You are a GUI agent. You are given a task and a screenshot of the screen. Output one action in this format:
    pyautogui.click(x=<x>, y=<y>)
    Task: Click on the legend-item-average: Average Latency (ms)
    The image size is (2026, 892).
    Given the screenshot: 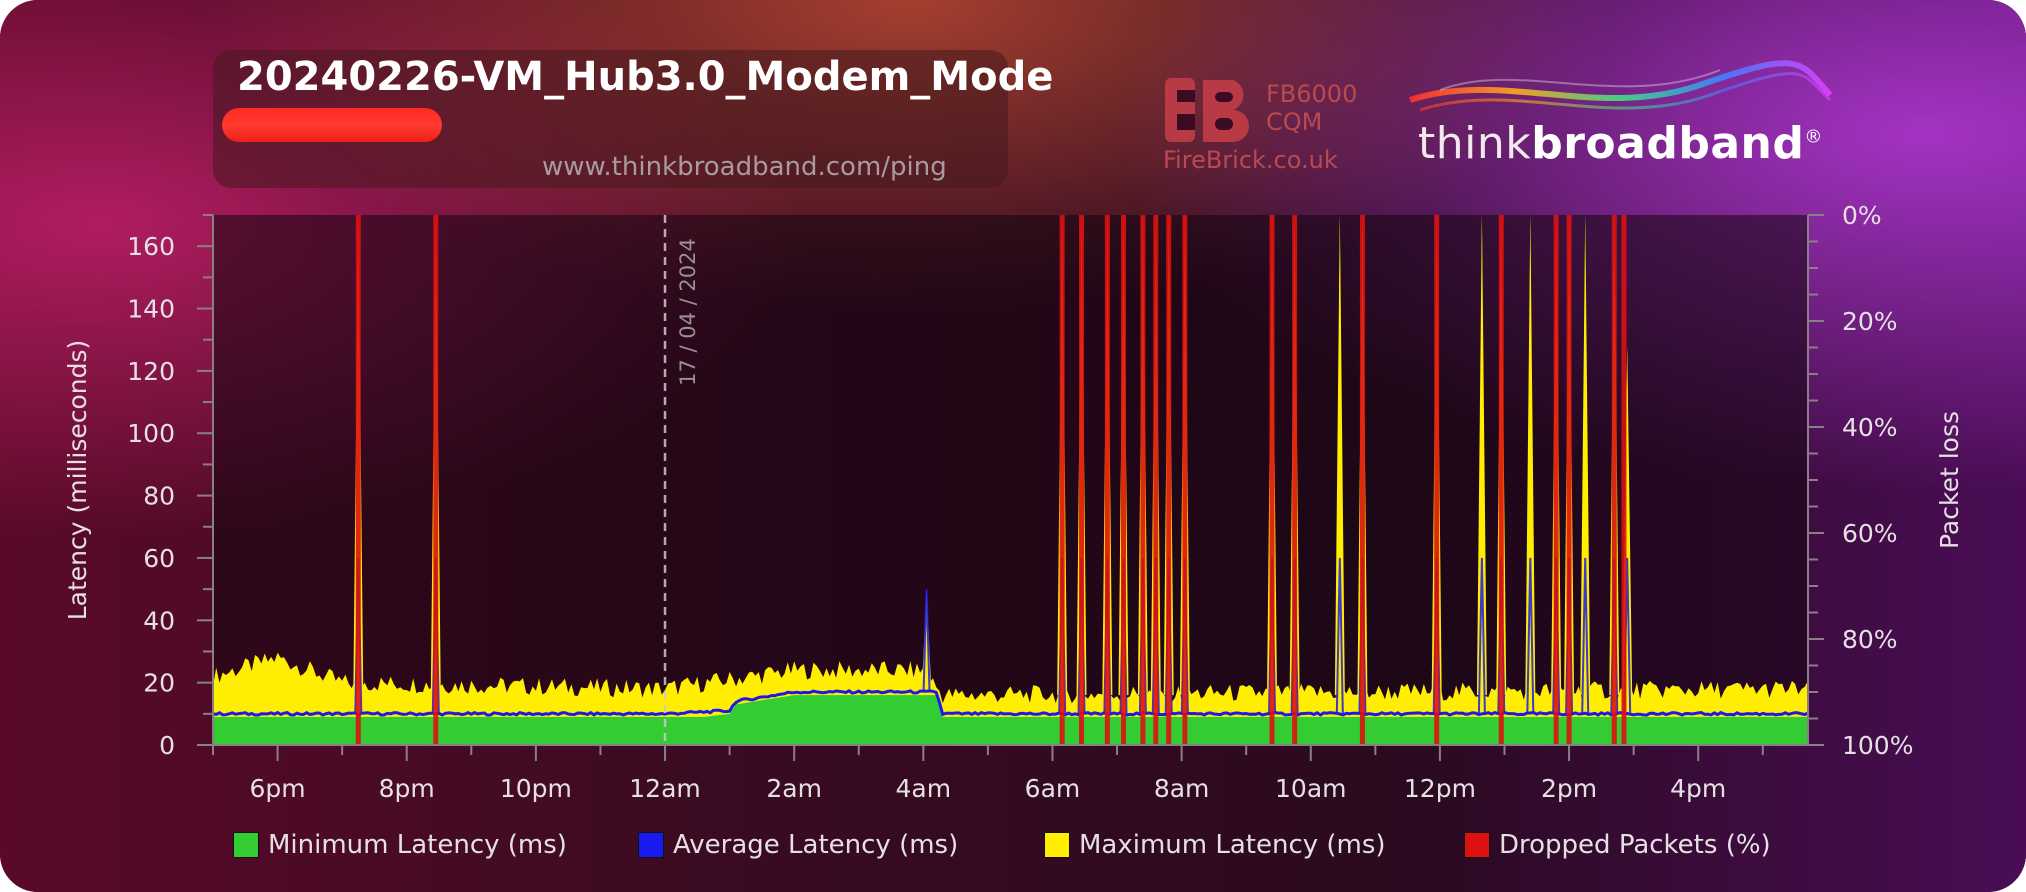 What is the action you would take?
    pyautogui.click(x=798, y=845)
    